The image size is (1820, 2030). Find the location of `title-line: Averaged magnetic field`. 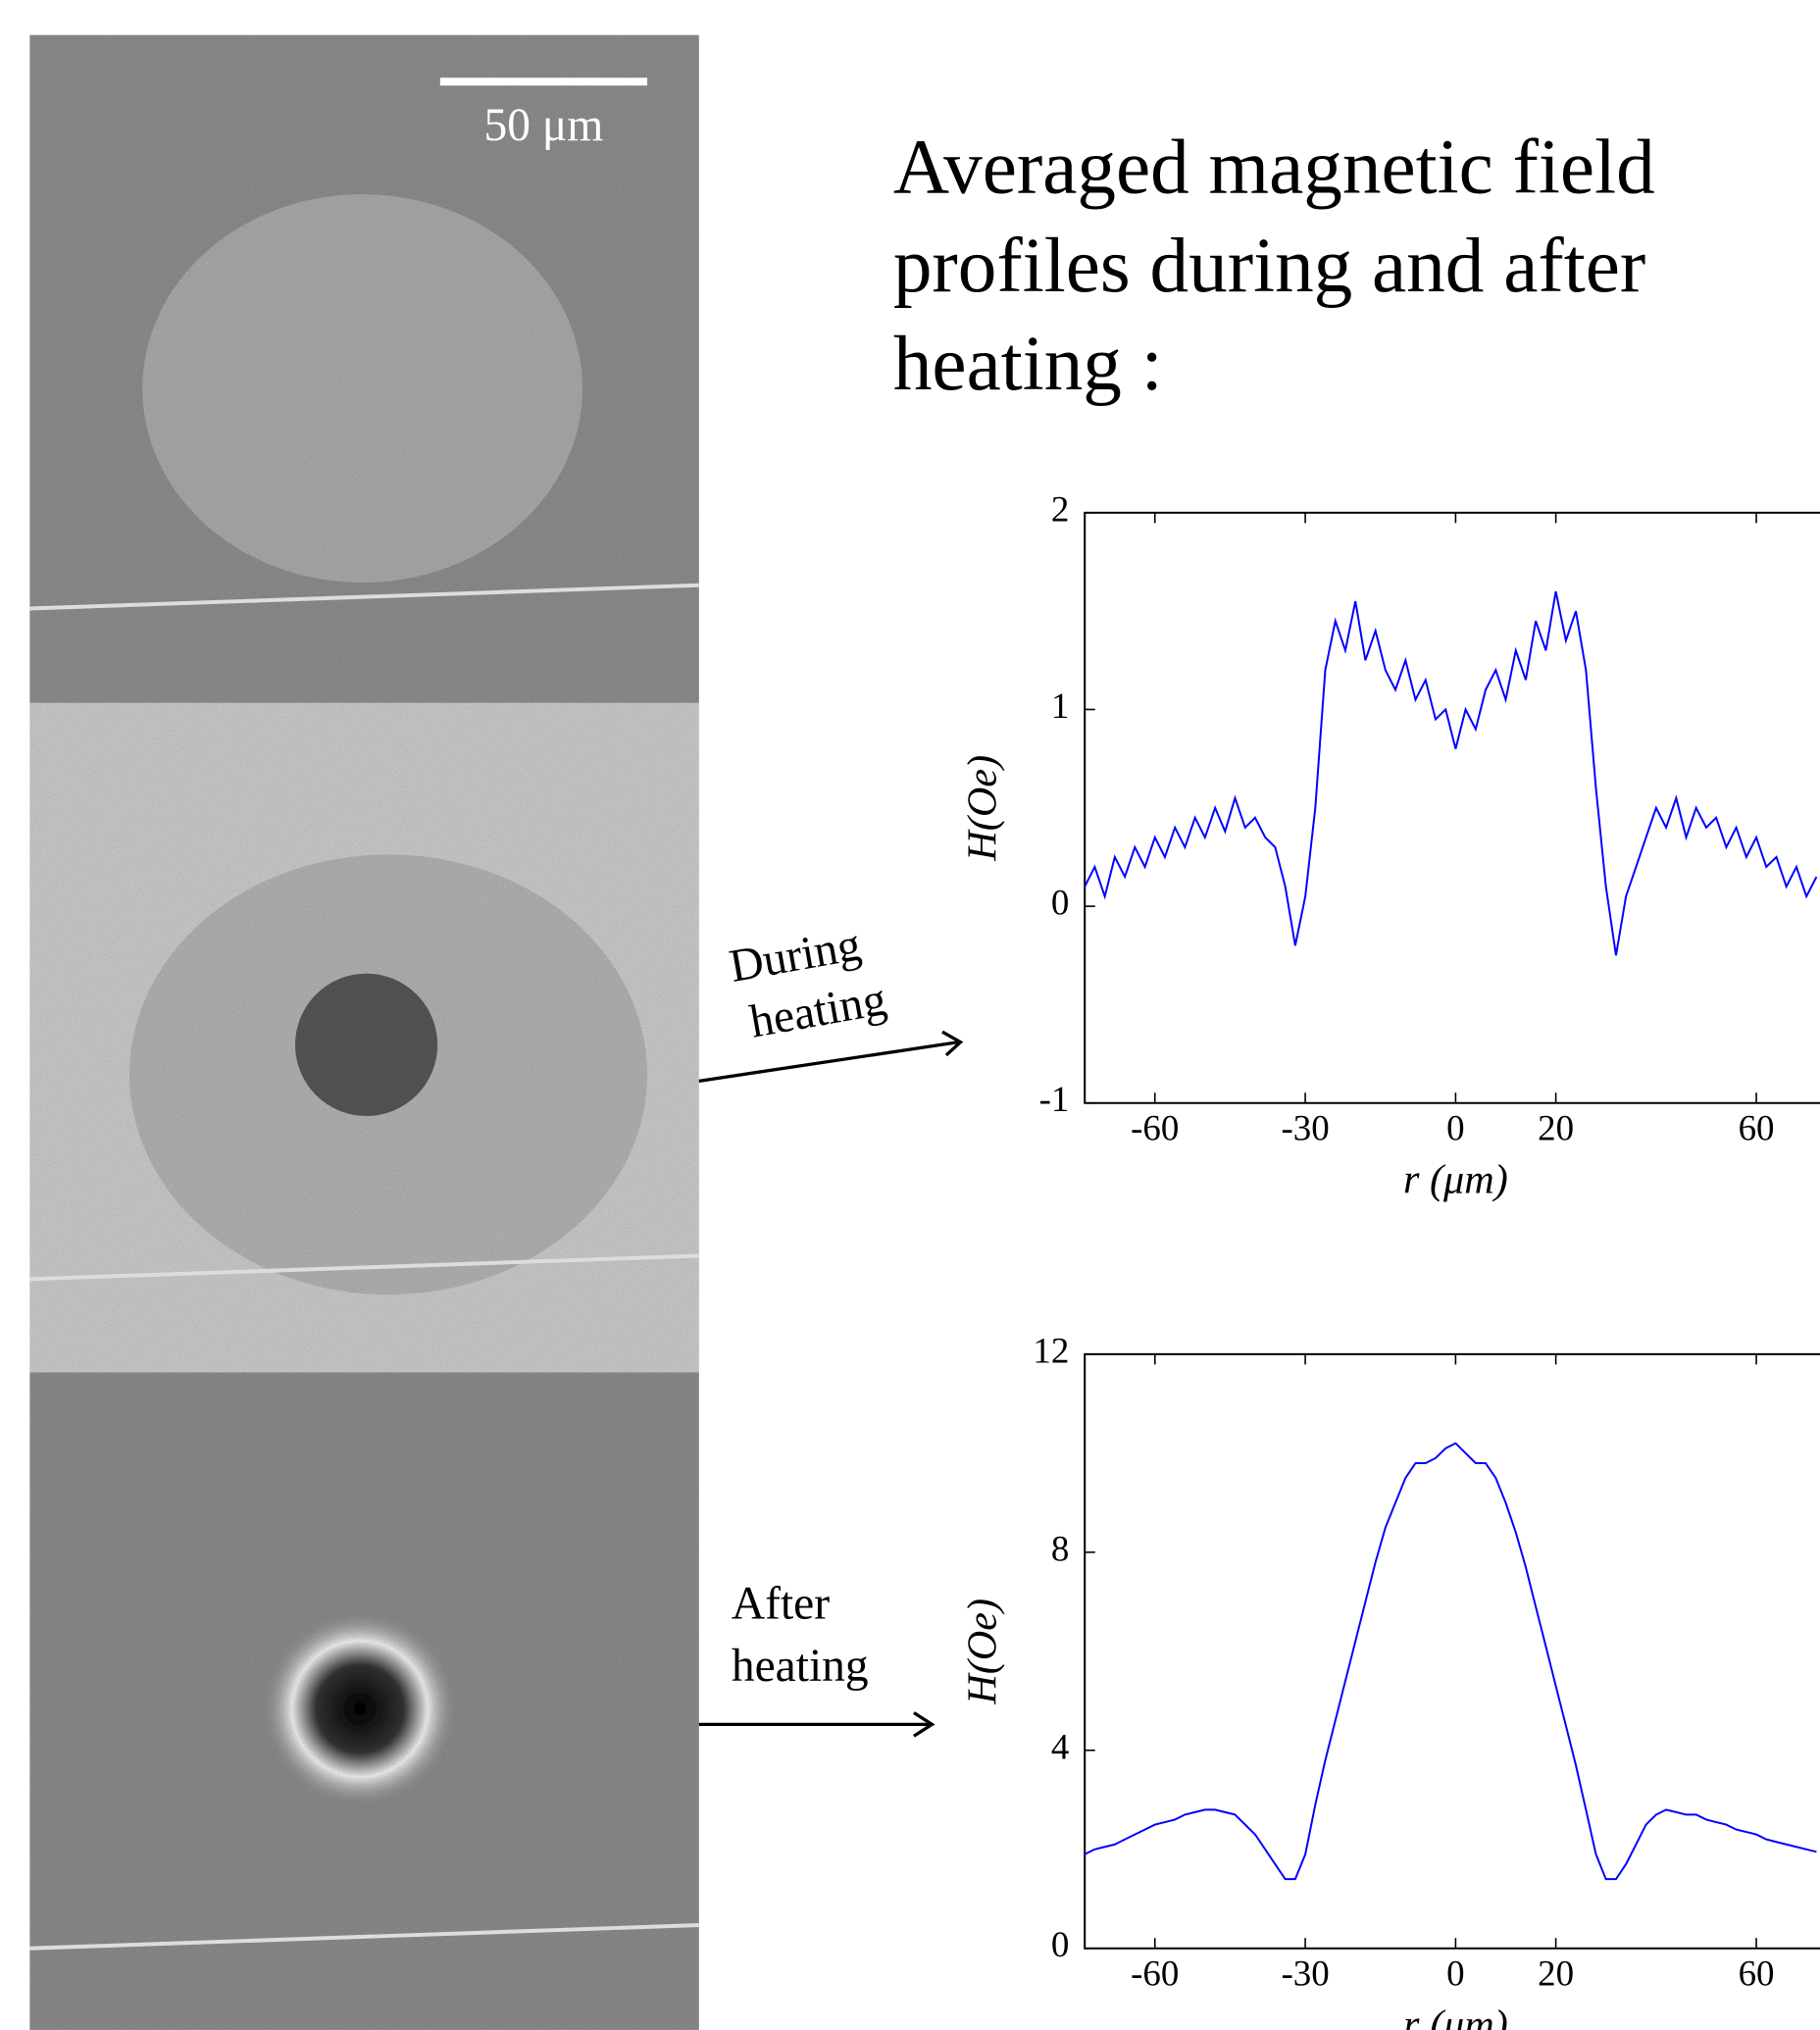

title-line: Averaged magnetic field is located at coordinates (1274, 167).